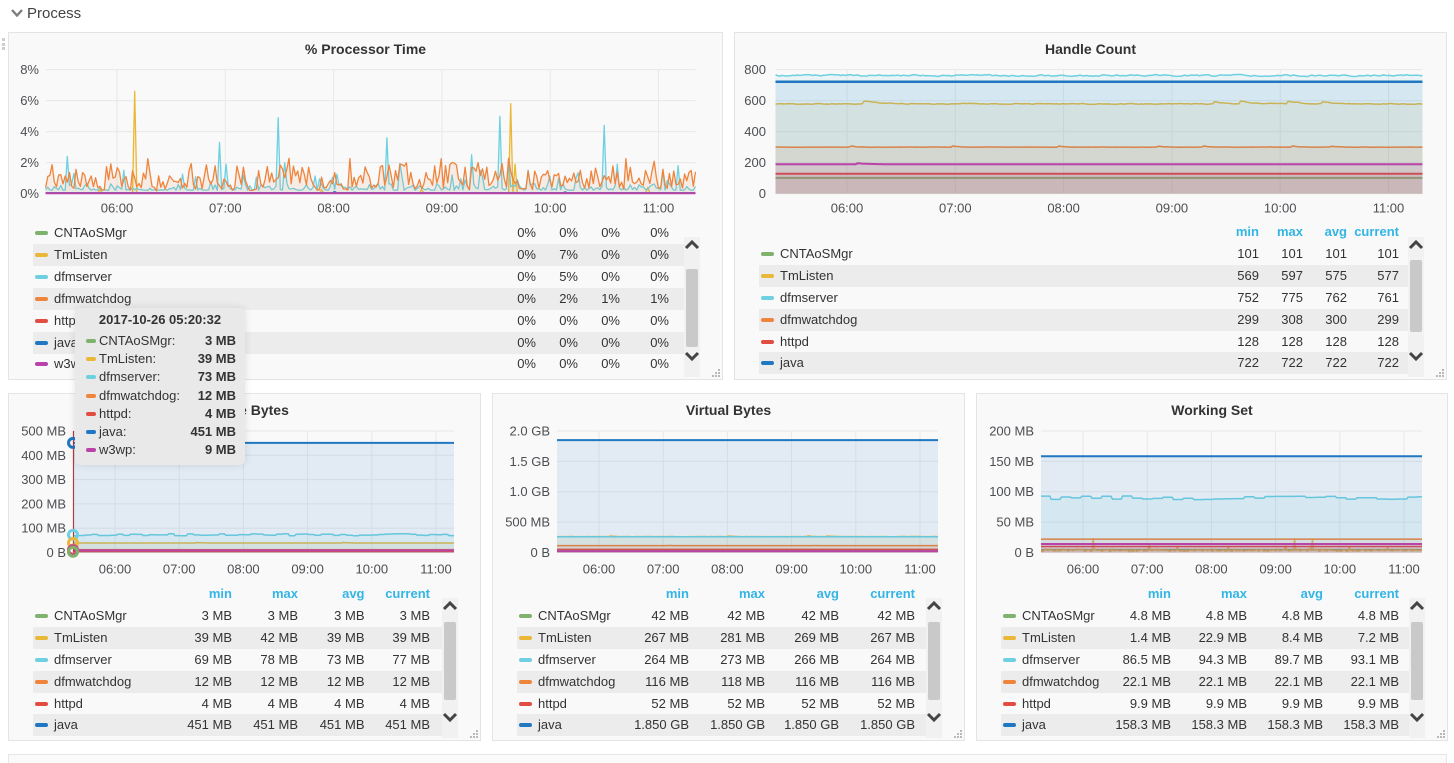 This screenshot has width=1454, height=763. I want to click on svg-text: 600, so click(755, 100).